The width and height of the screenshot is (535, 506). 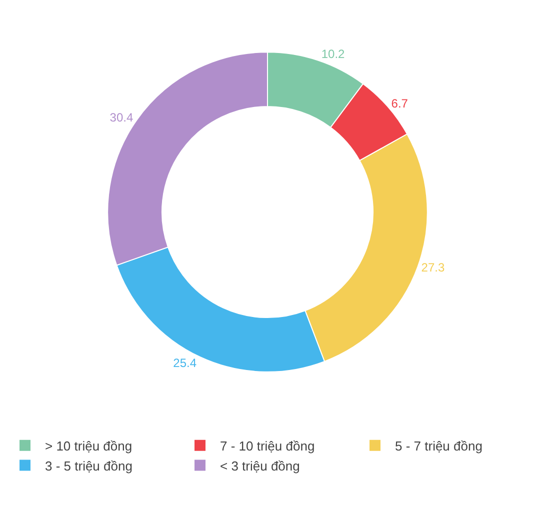 What do you see at coordinates (399, 103) in the screenshot?
I see `data-label: 6.7` at bounding box center [399, 103].